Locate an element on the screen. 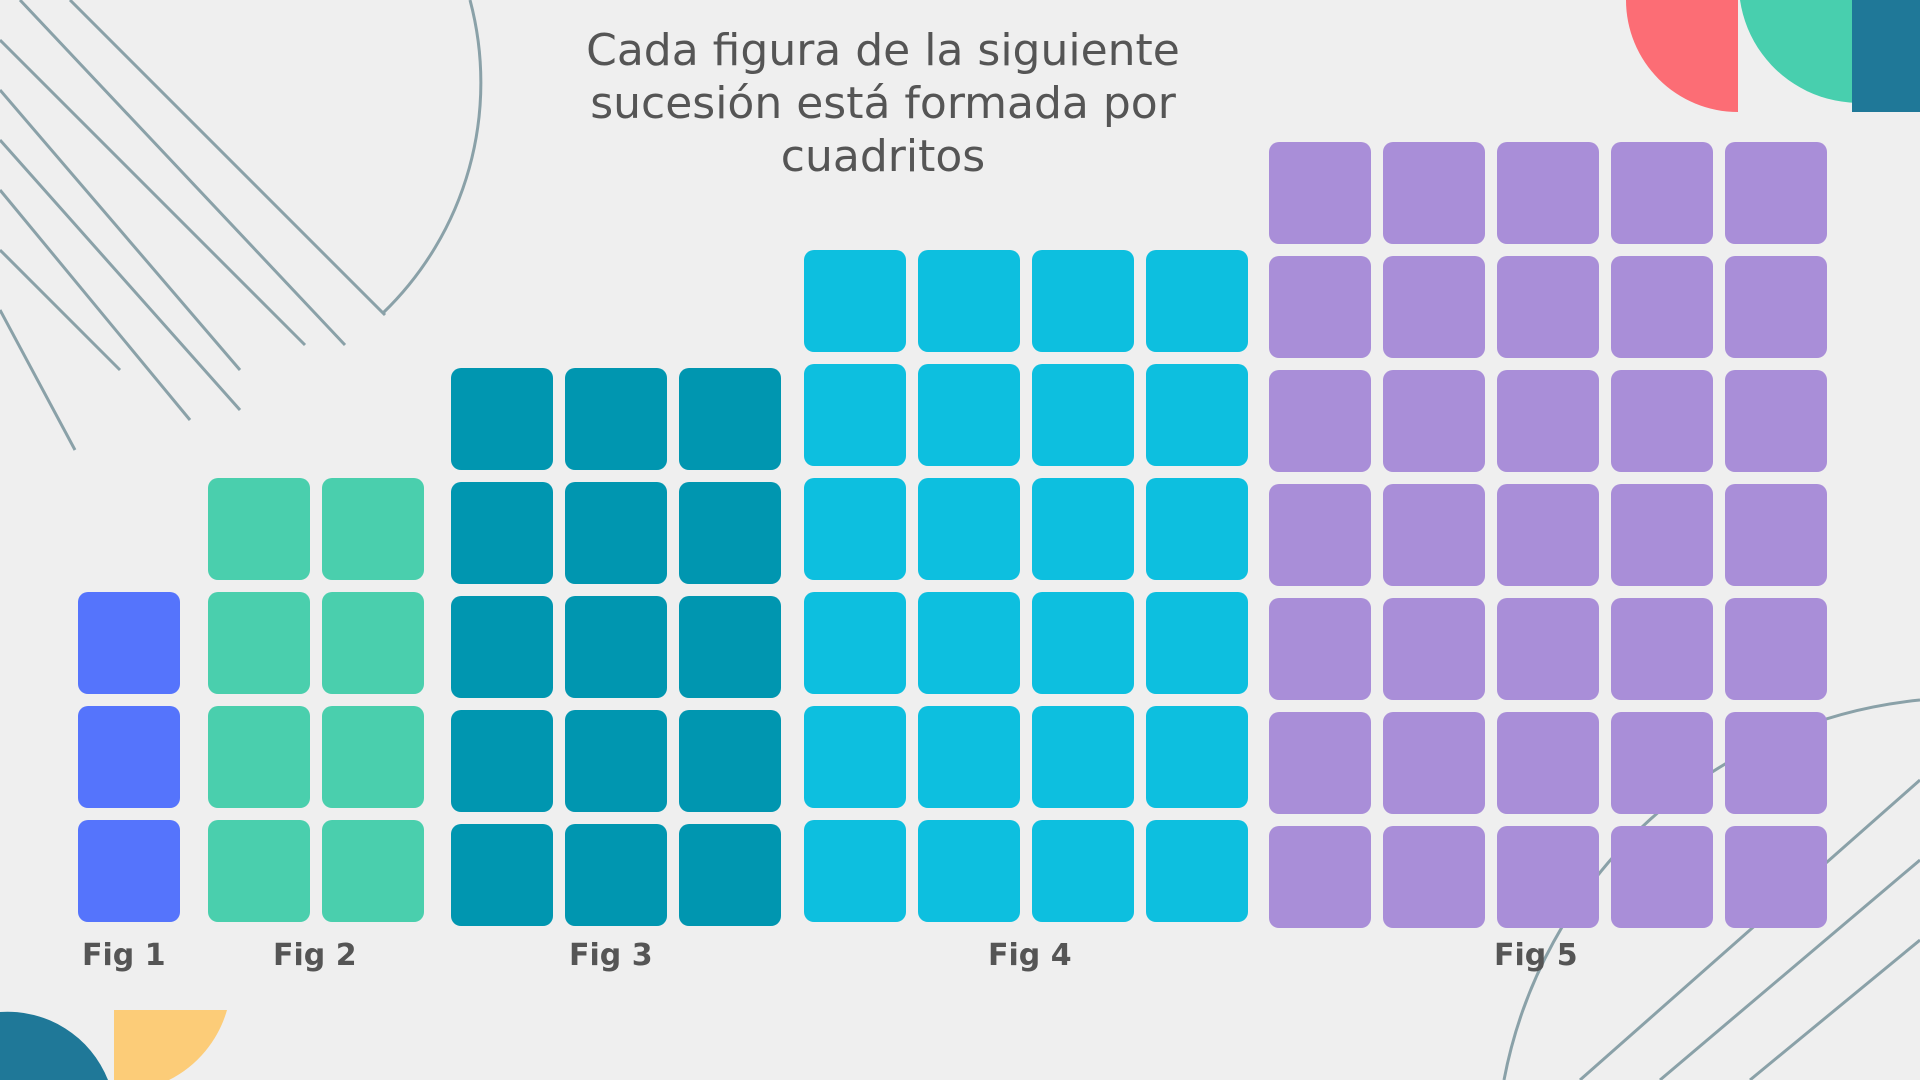  title-line-1: Cada figura de la siguiente is located at coordinates (883, 50).